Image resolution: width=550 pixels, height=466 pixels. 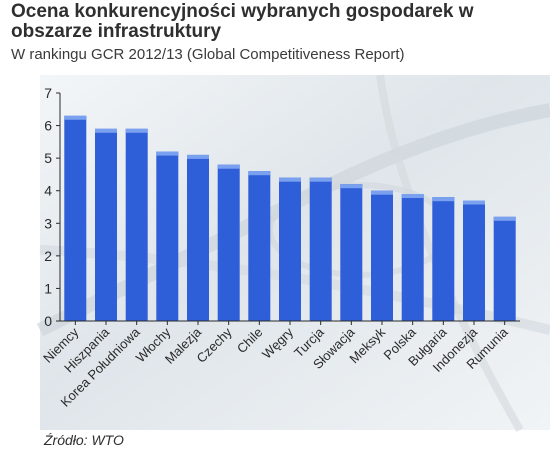 What do you see at coordinates (48, 223) in the screenshot?
I see `y-tick-label: 3` at bounding box center [48, 223].